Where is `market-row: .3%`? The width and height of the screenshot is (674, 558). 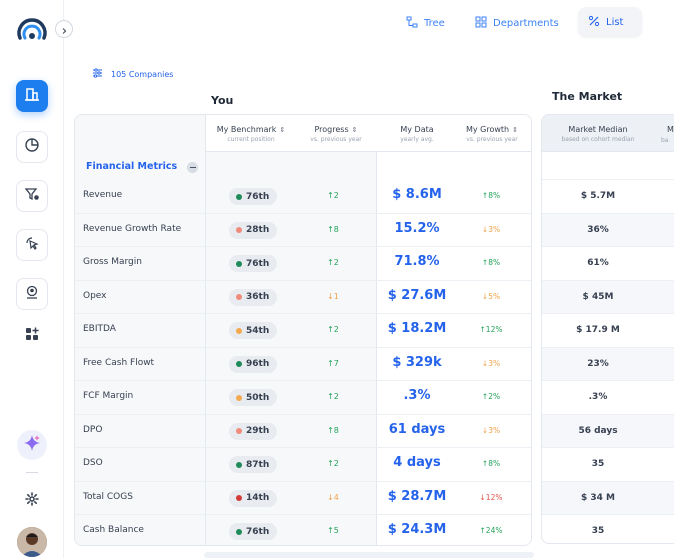 market-row: .3% is located at coordinates (608, 398).